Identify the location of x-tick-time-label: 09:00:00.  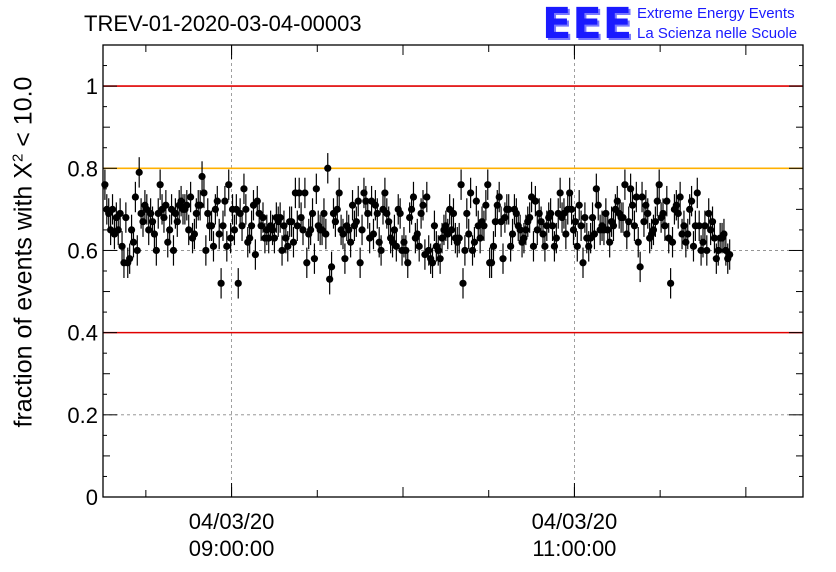
(232, 548).